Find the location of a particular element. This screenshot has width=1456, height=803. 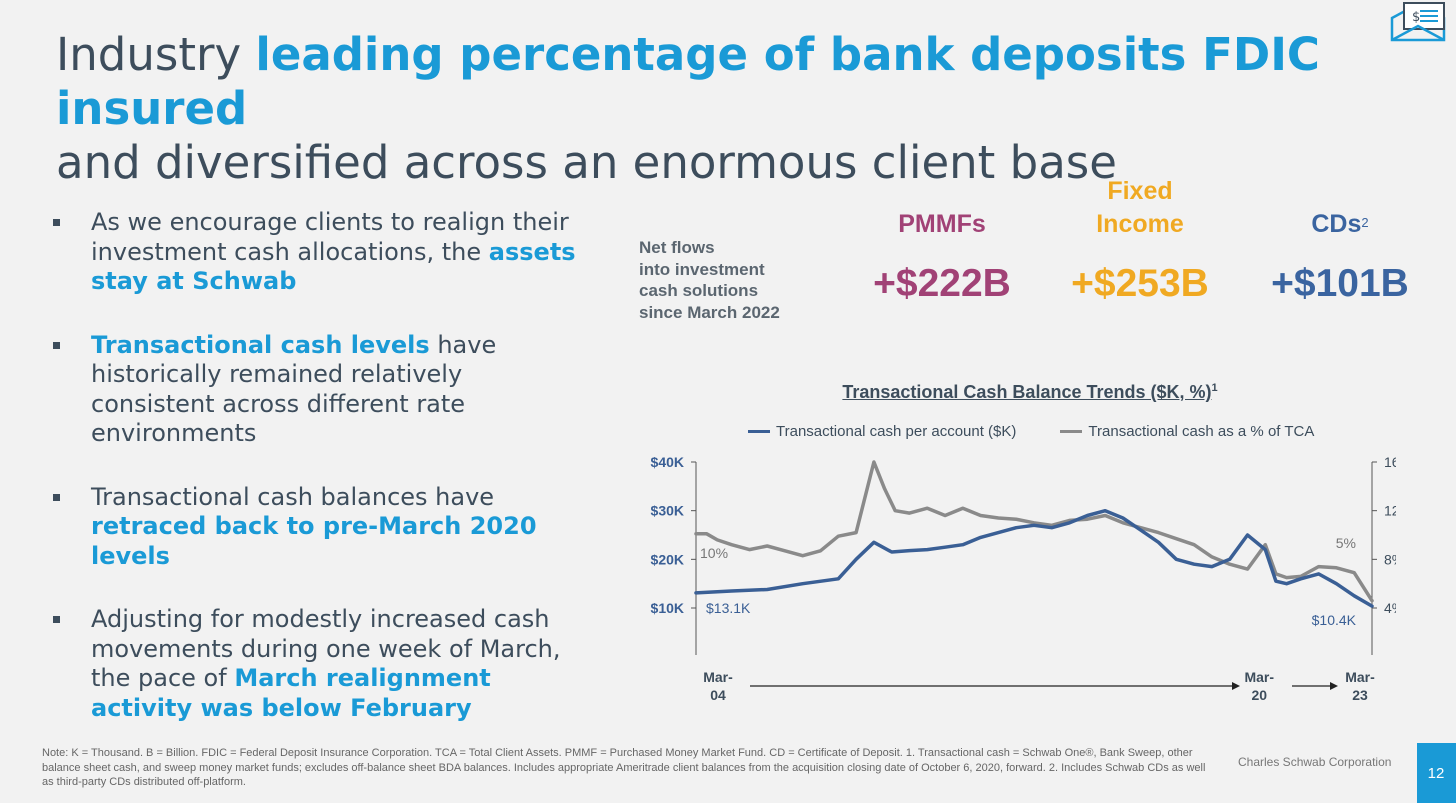

series-line-cash-per-account is located at coordinates (1034, 558).